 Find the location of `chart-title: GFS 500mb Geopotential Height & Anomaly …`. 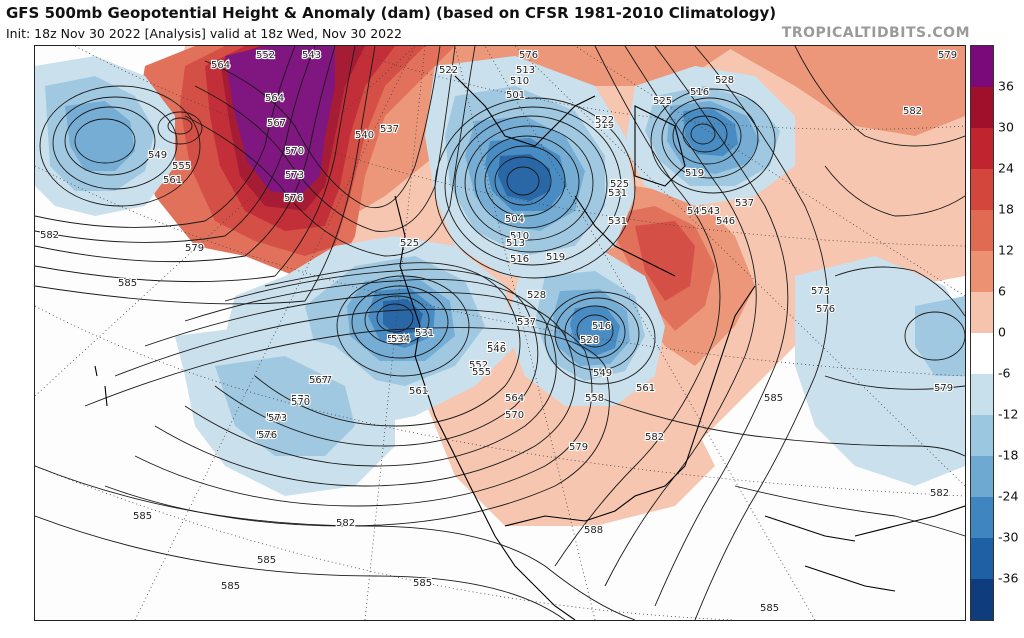

chart-title: GFS 500mb Geopotential Height & Anomaly … is located at coordinates (391, 13).